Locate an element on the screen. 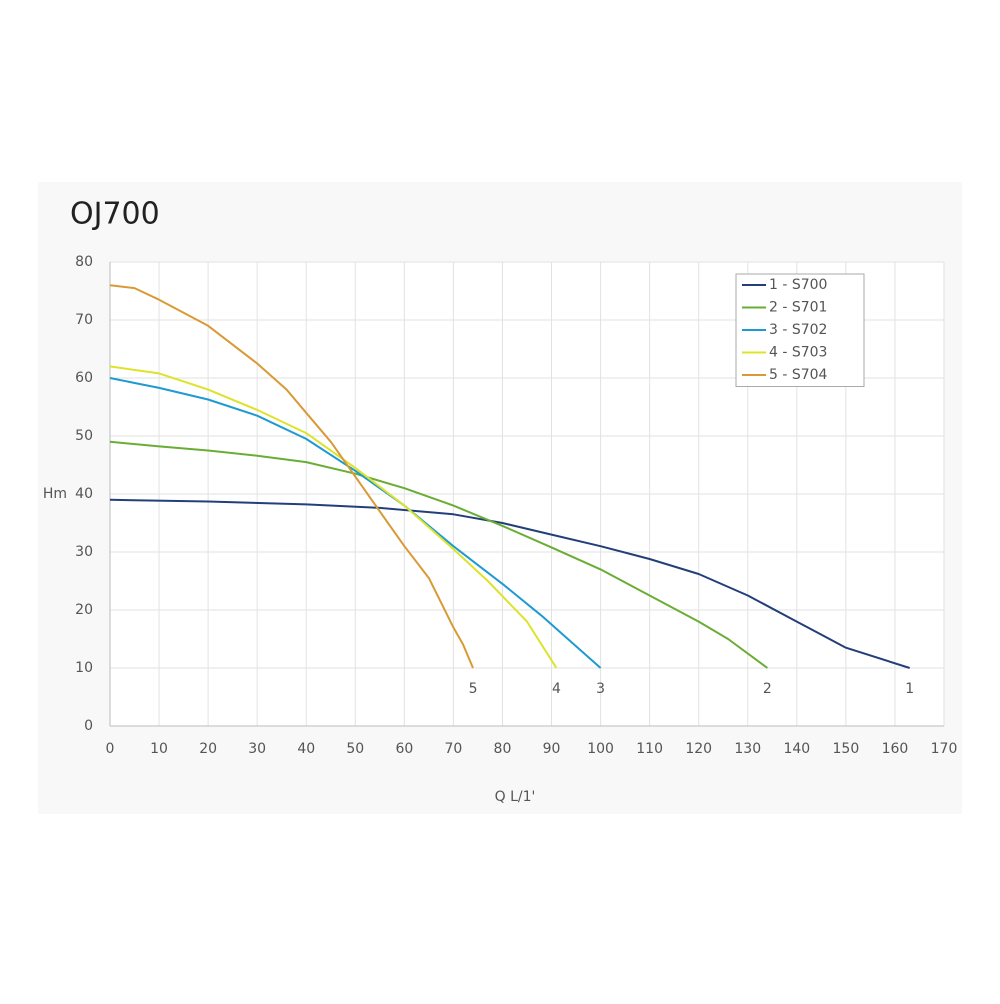 This screenshot has width=1000, height=1004. x-tick-label: 20 is located at coordinates (208, 749).